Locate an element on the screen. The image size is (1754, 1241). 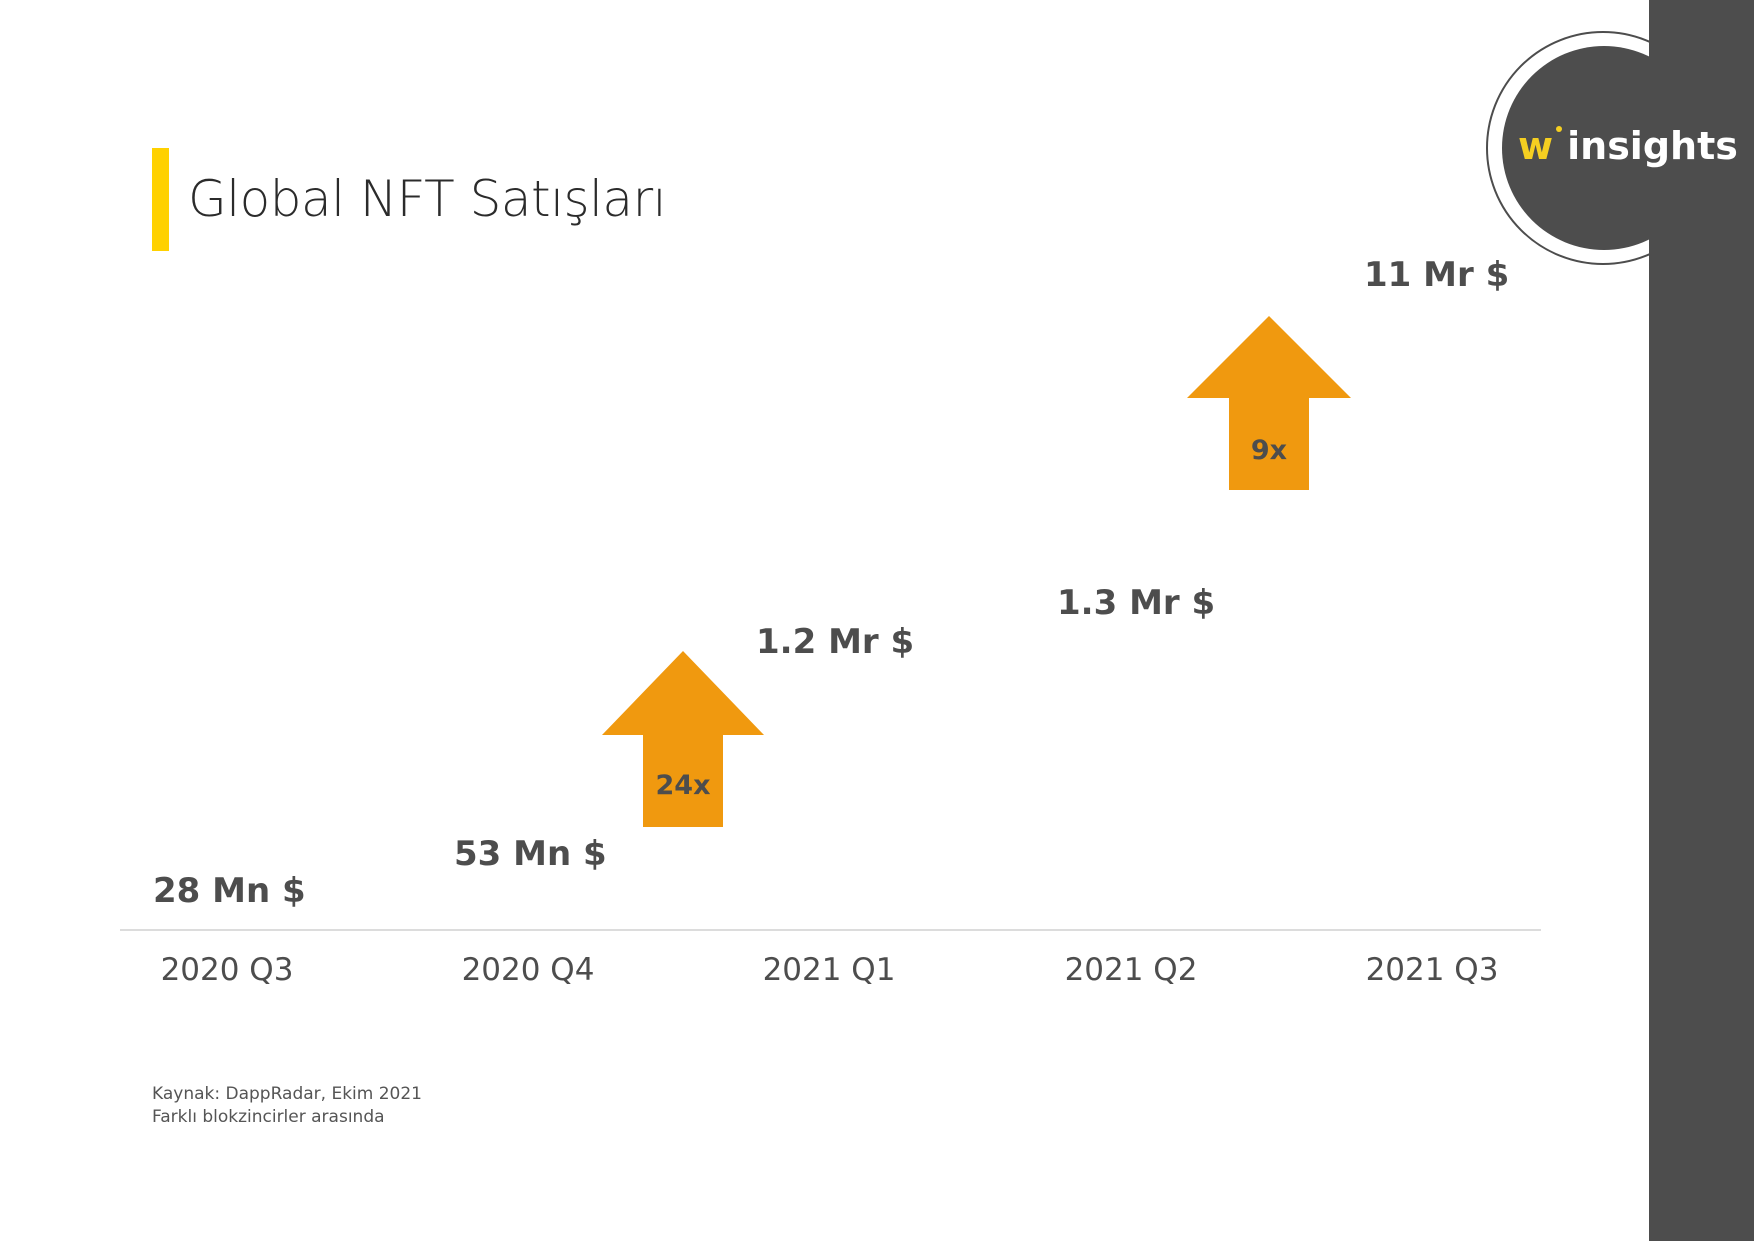
logo-w: w is located at coordinates (1536, 146).